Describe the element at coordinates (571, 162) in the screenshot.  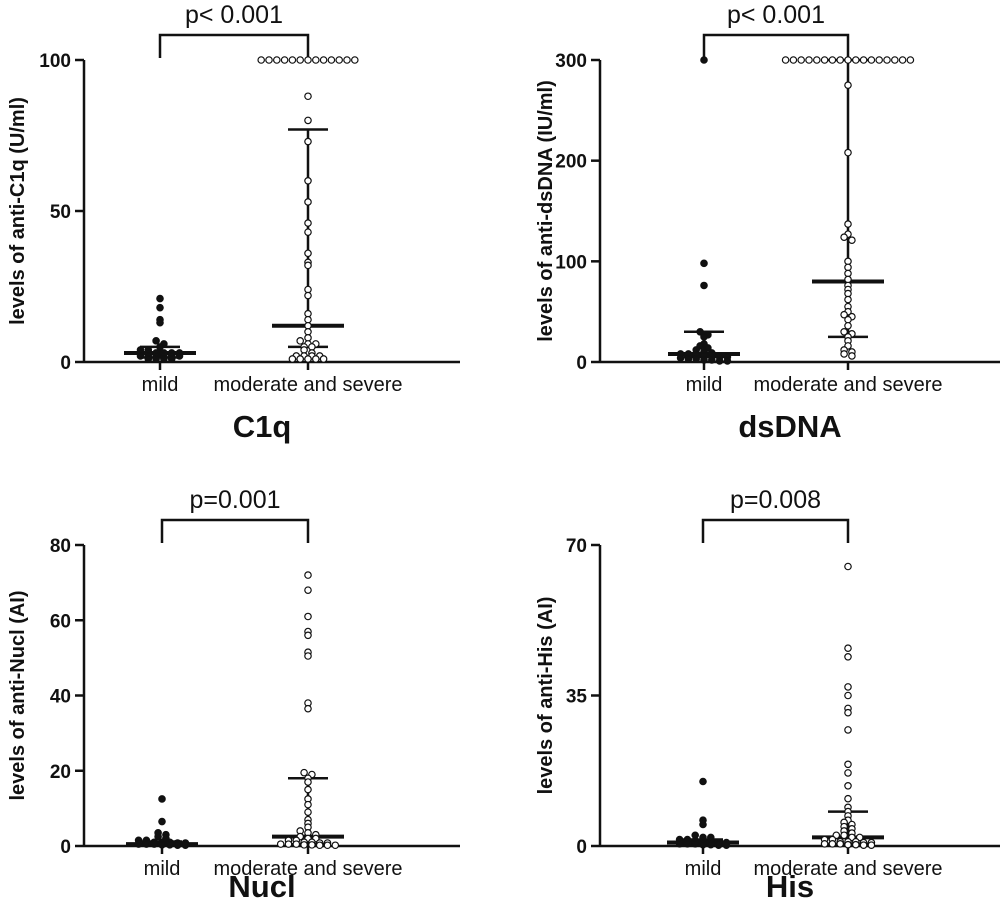
I see `y-tick-label: 200` at that location.